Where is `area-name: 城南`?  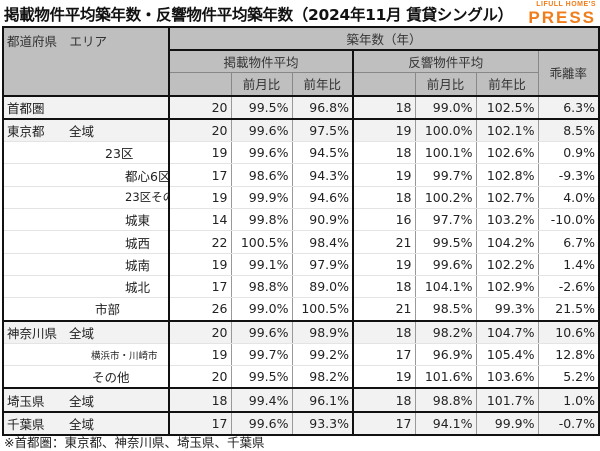
area-name: 城南 is located at coordinates (138, 265).